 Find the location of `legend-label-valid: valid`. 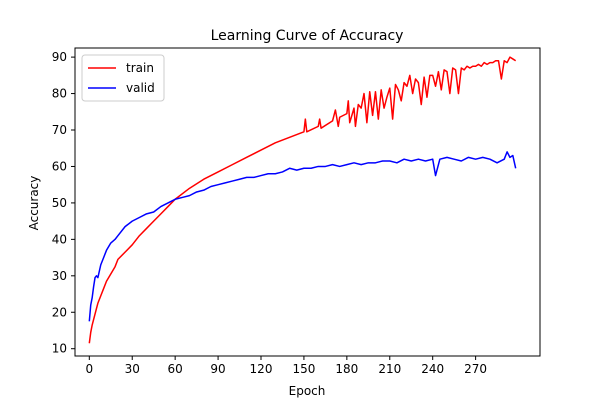

legend-label-valid: valid is located at coordinates (140, 88).